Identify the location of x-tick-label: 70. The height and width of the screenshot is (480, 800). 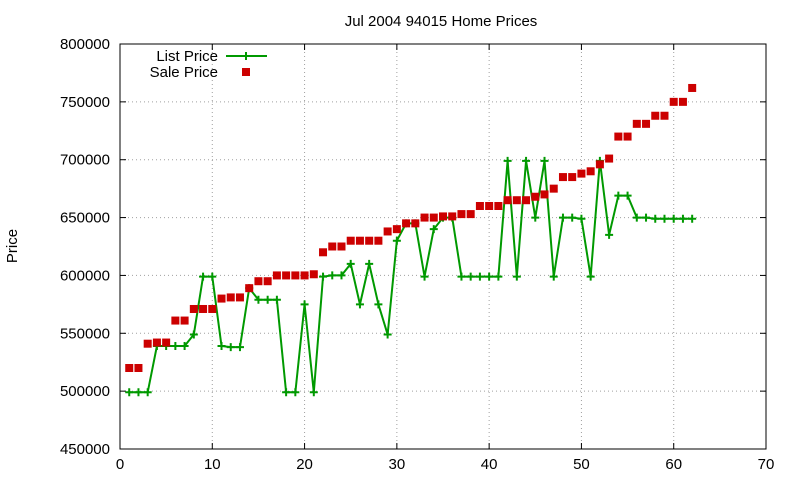
(766, 464).